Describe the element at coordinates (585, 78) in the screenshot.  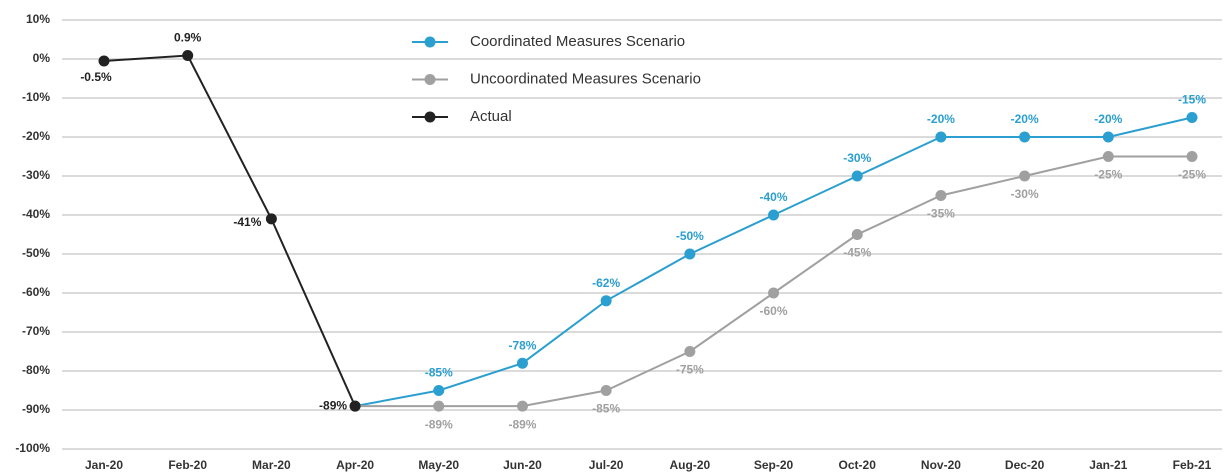
I see `legend-label: Uncoordinated Measures Scenario` at that location.